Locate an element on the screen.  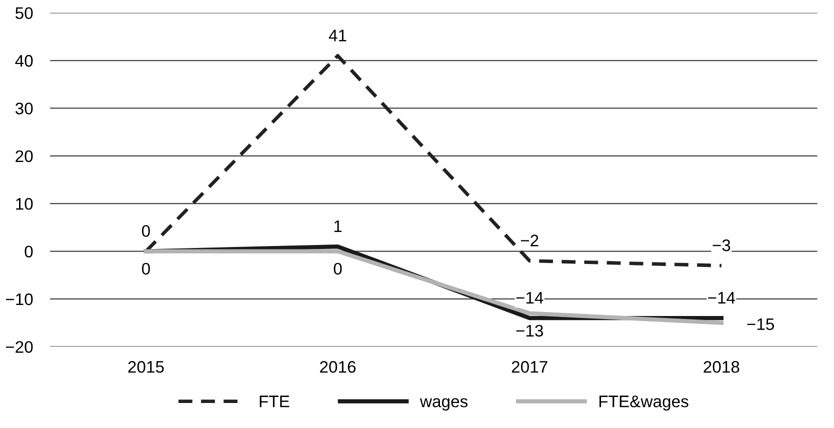
y-tick-label: 40 is located at coordinates (24, 60).